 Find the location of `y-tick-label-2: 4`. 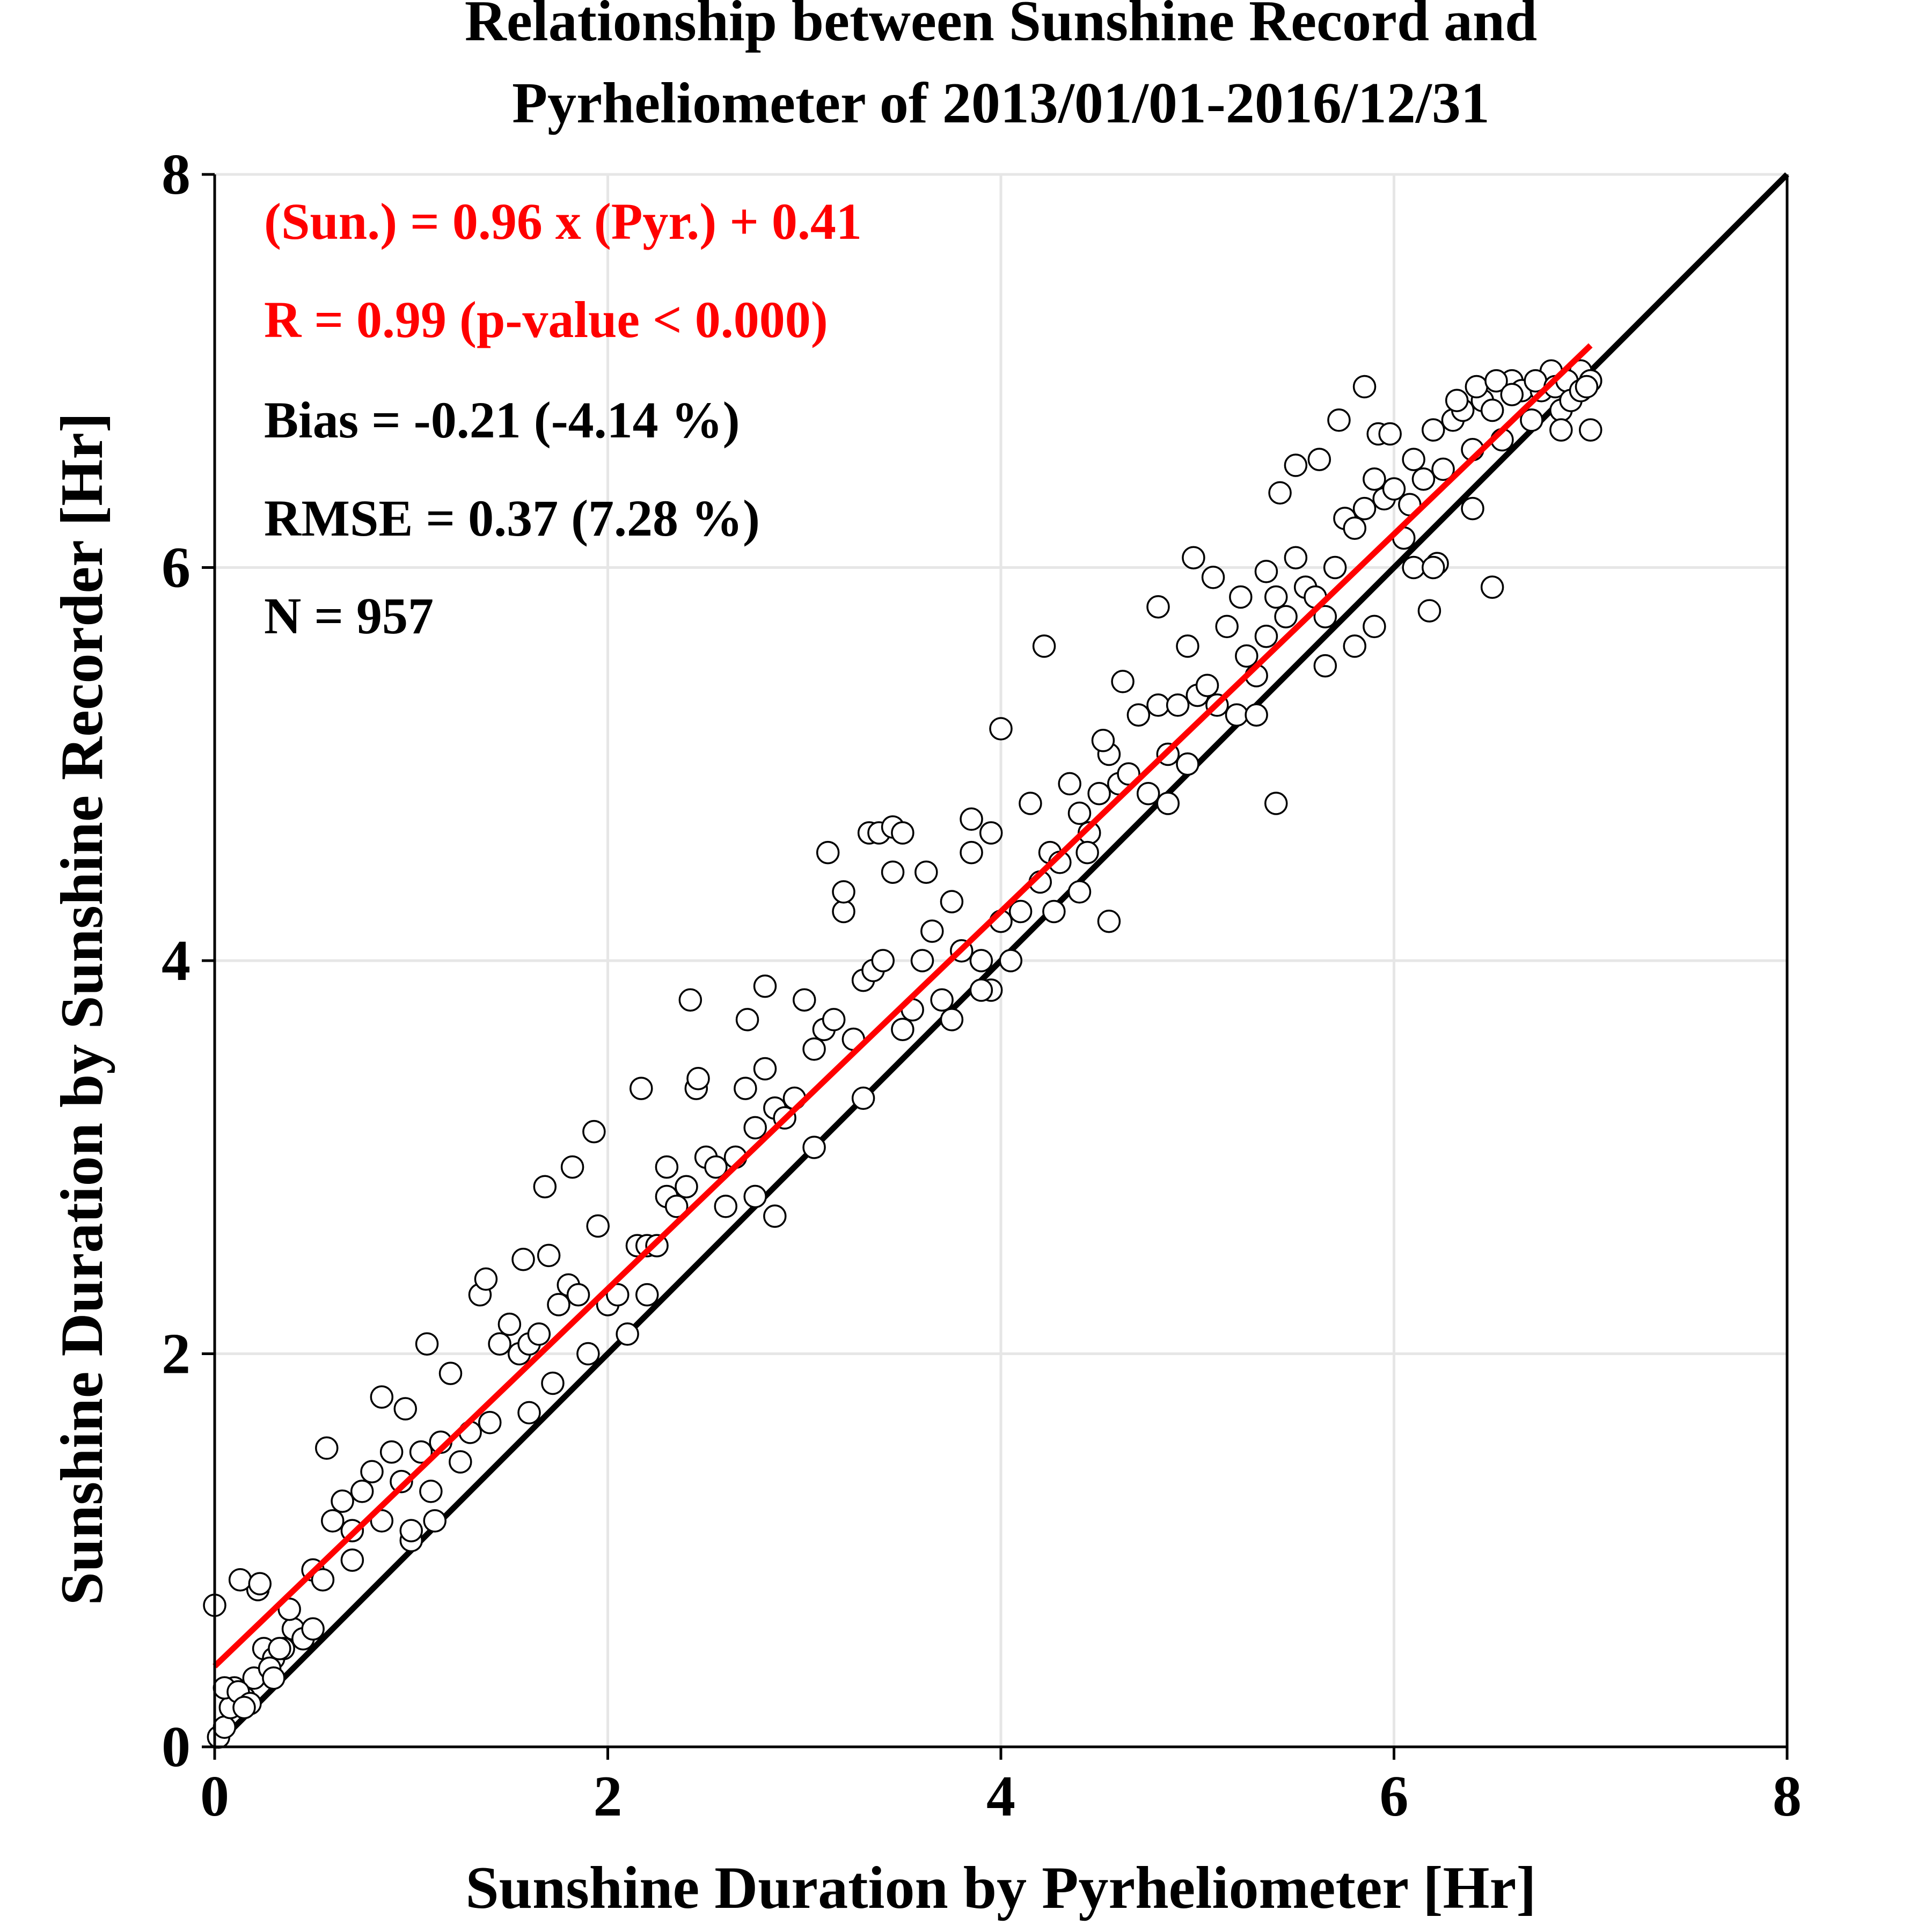

y-tick-label-2: 4 is located at coordinates (176, 961).